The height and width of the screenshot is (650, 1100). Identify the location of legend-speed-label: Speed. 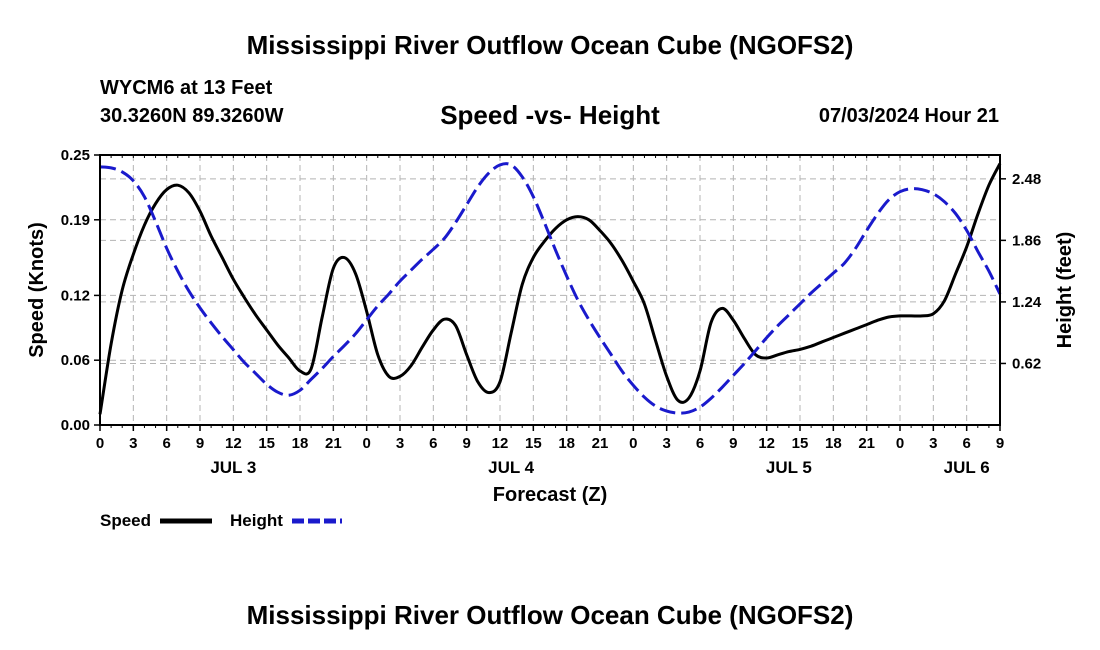
(125, 520).